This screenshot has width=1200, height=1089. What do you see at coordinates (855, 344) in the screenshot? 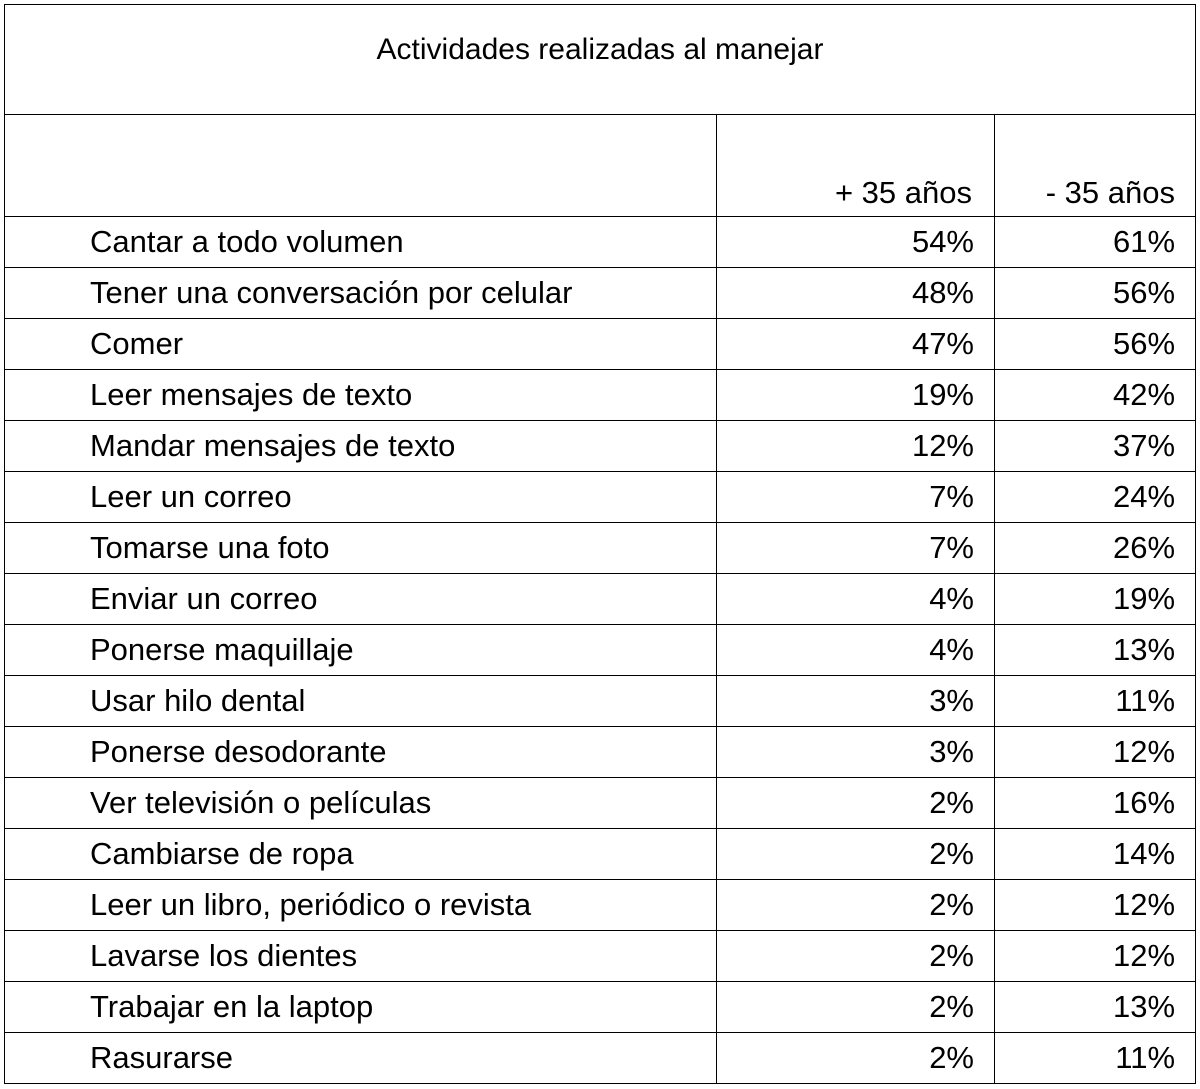
I see `older-value-cell: 47%` at bounding box center [855, 344].